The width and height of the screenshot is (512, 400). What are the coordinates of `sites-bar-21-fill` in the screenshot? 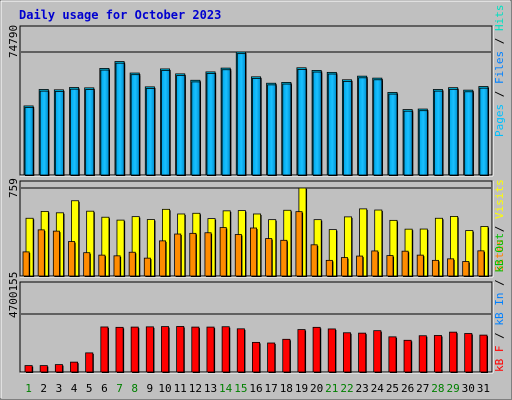 It's located at (329, 268).